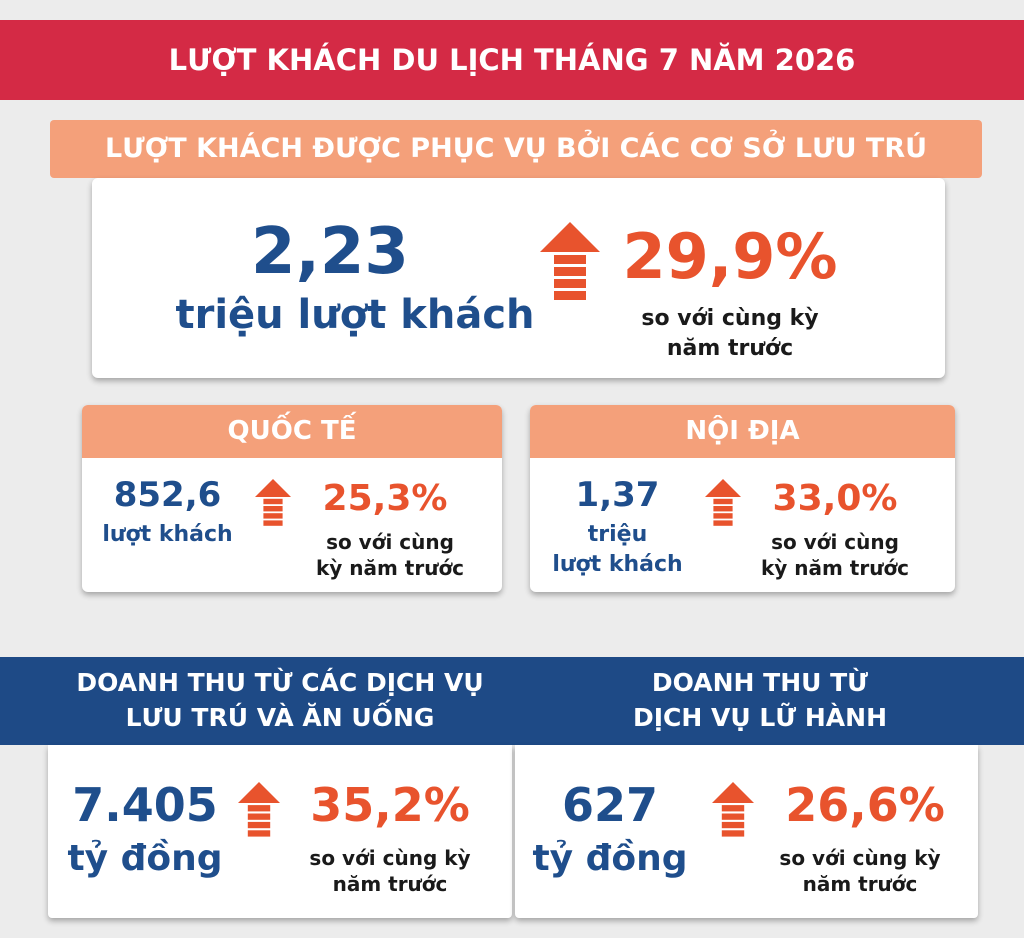 This screenshot has height=938, width=1024. Describe the element at coordinates (742, 431) in the screenshot. I see `card-header: NỘI ĐỊA` at that location.